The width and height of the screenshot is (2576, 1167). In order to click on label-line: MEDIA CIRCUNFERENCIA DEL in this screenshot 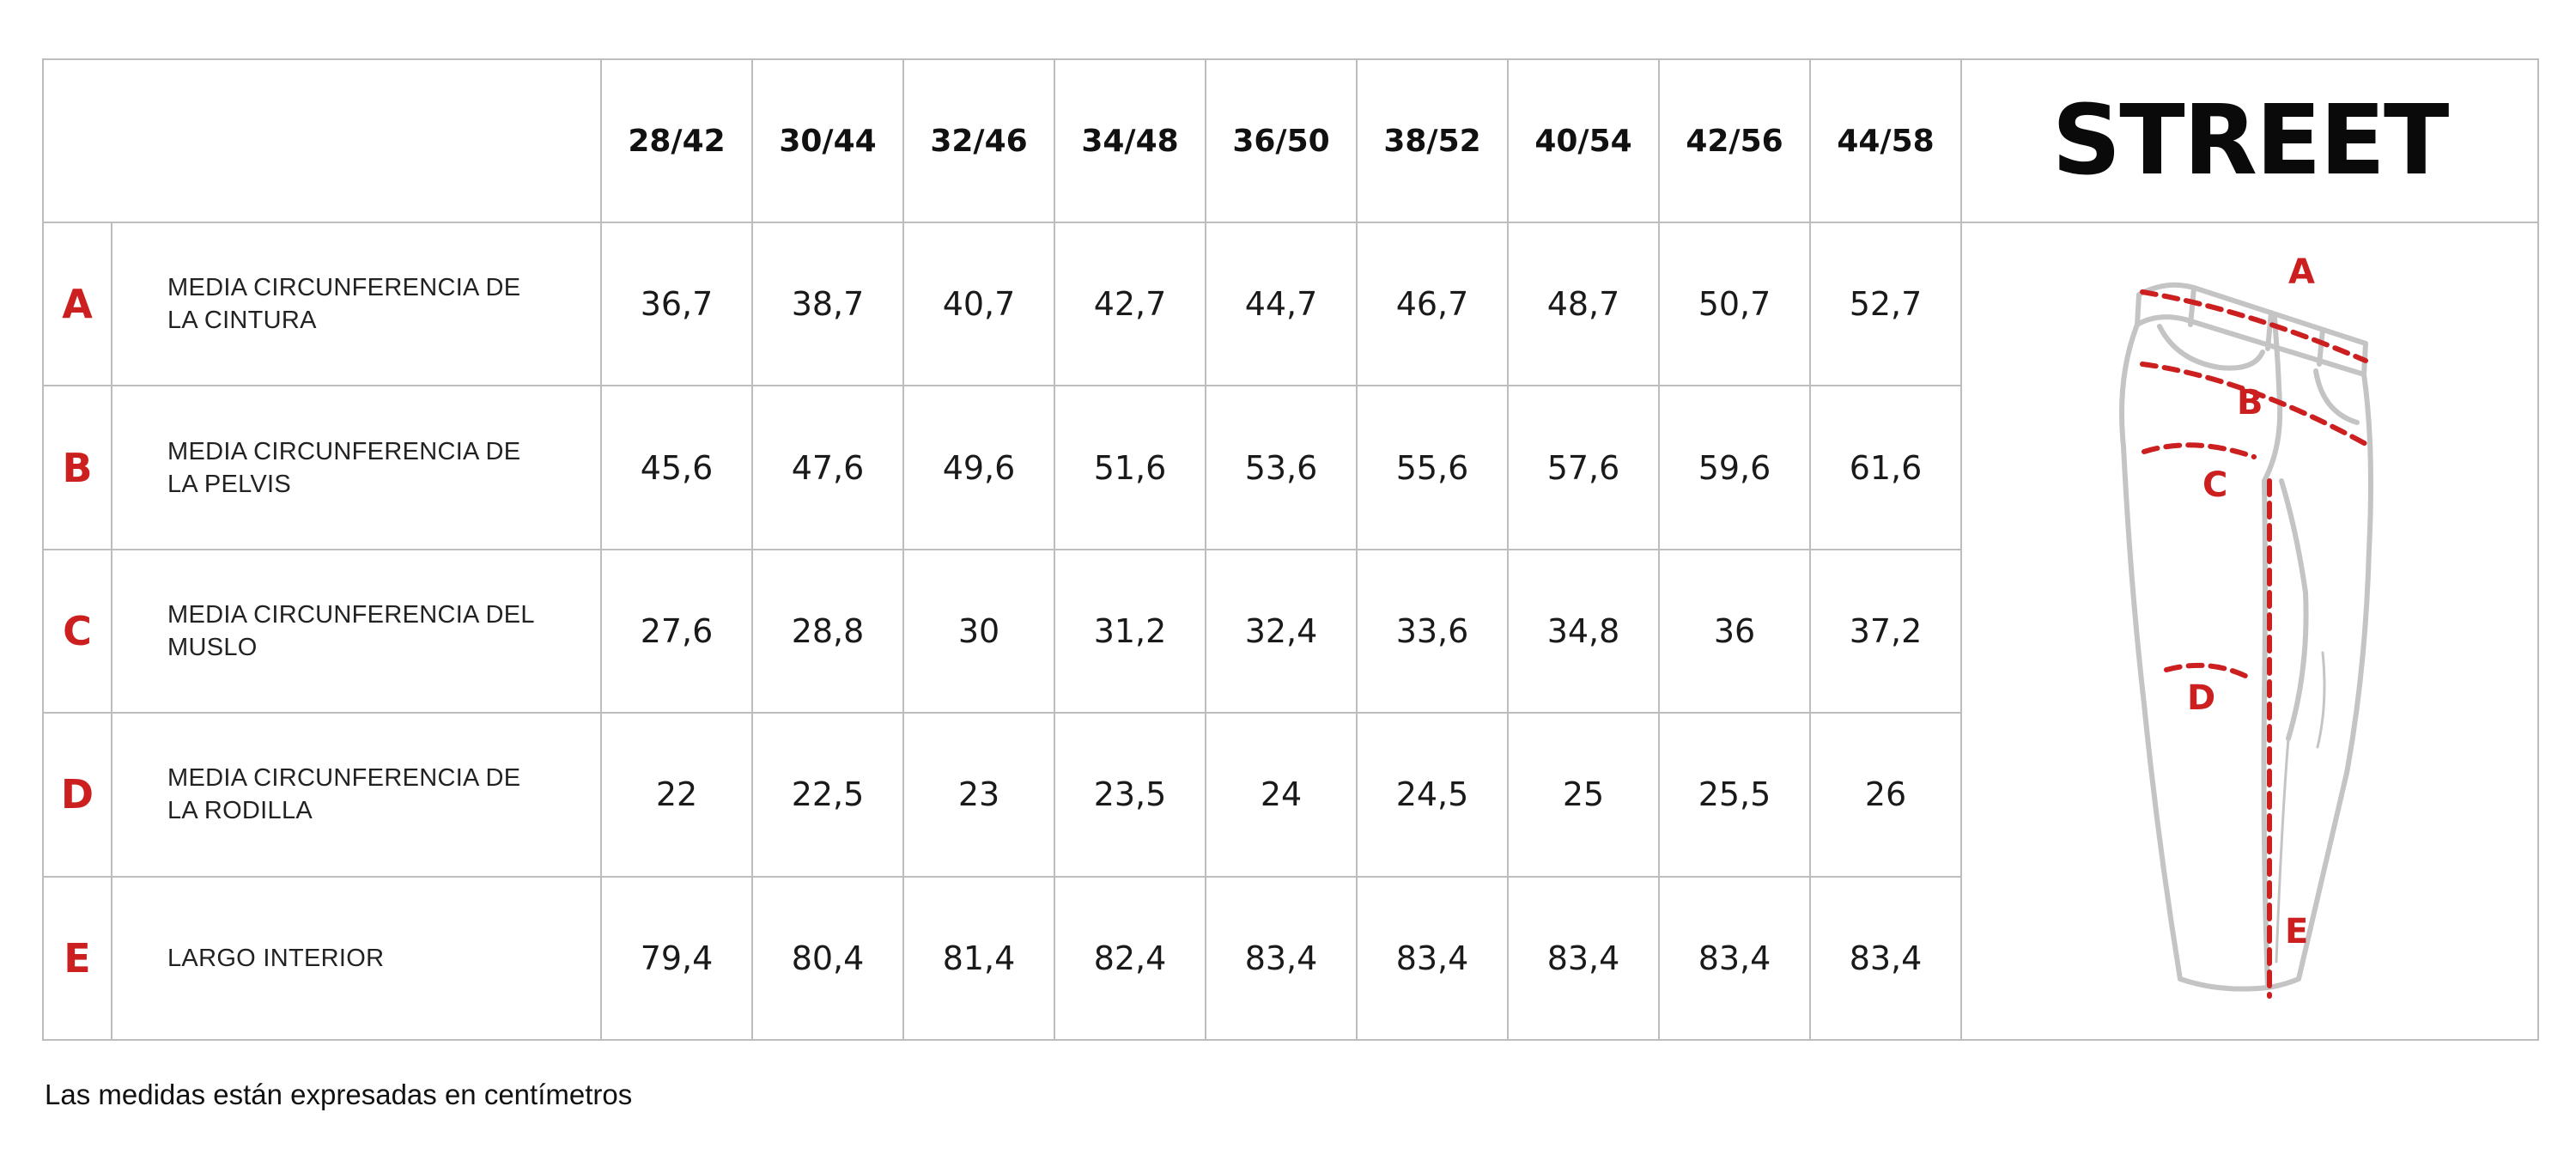, I will do `click(351, 614)`.